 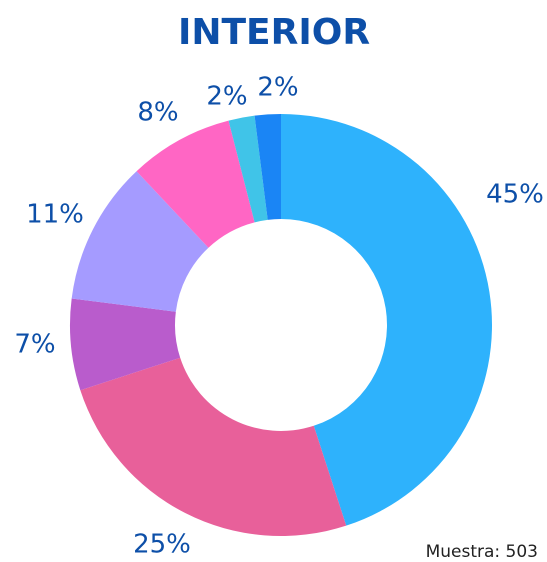 What do you see at coordinates (55, 215) in the screenshot?
I see `data-label: 11%` at bounding box center [55, 215].